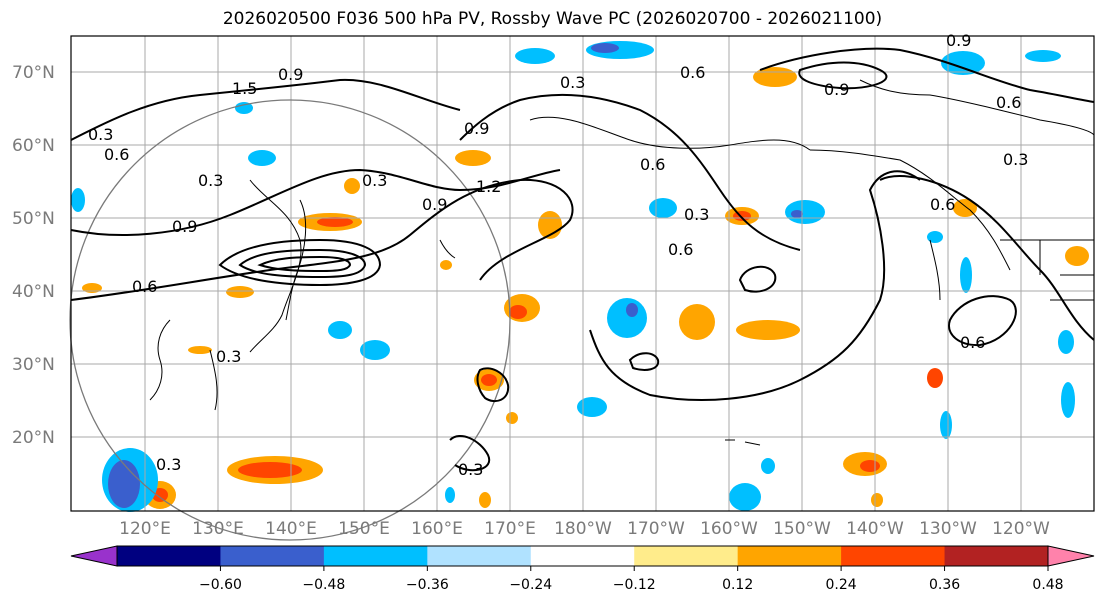 The image size is (1105, 604). What do you see at coordinates (948, 529) in the screenshot?
I see `lon-label: 130°W` at bounding box center [948, 529].